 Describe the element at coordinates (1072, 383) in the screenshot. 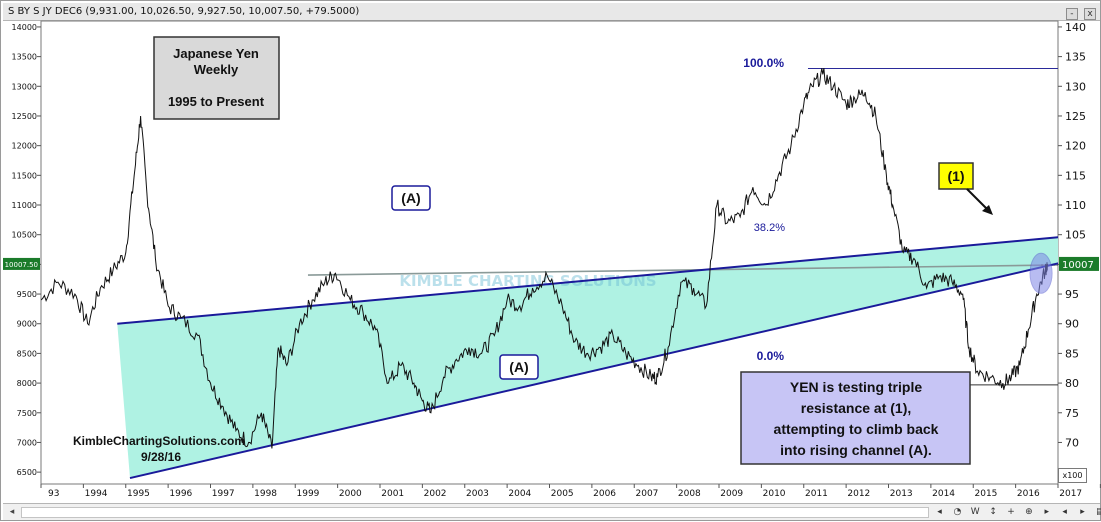

I see `right-tick-label: 80` at that location.